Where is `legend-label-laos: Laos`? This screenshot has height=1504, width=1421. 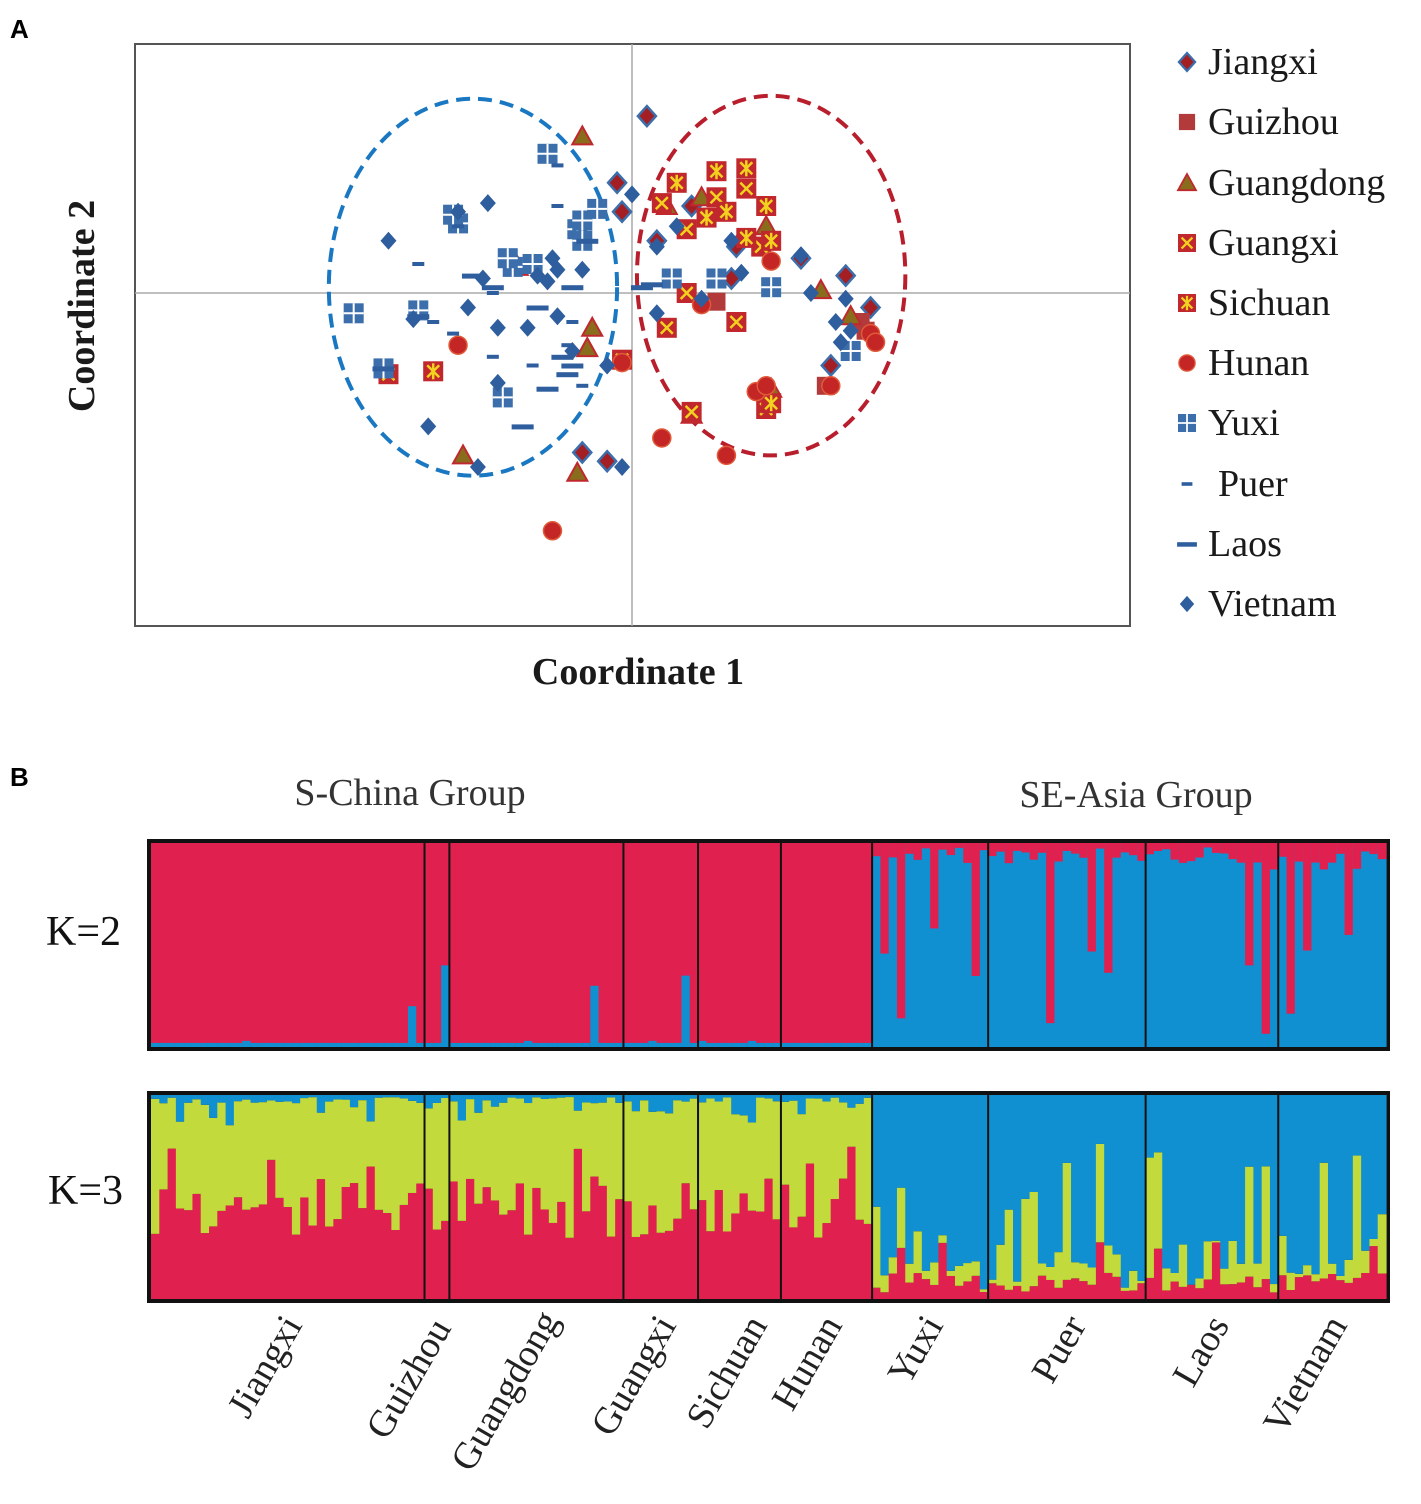
legend-label-laos: Laos is located at coordinates (1245, 544).